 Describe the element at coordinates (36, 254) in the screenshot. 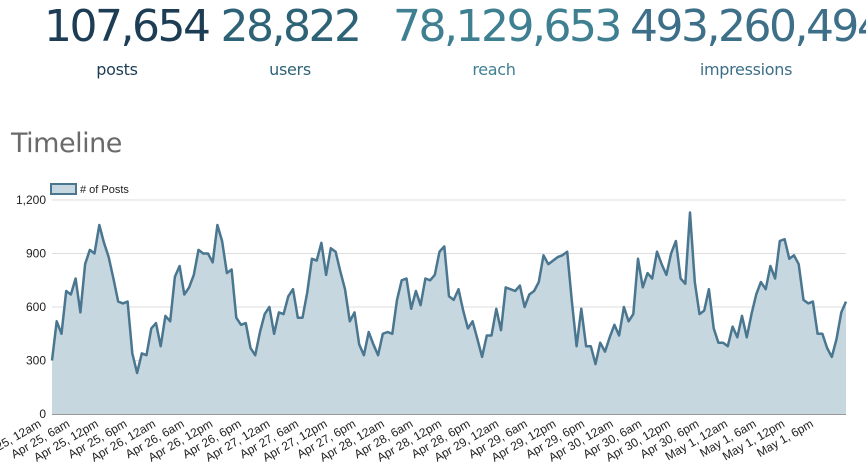

I see `y-tick-label: 900` at that location.